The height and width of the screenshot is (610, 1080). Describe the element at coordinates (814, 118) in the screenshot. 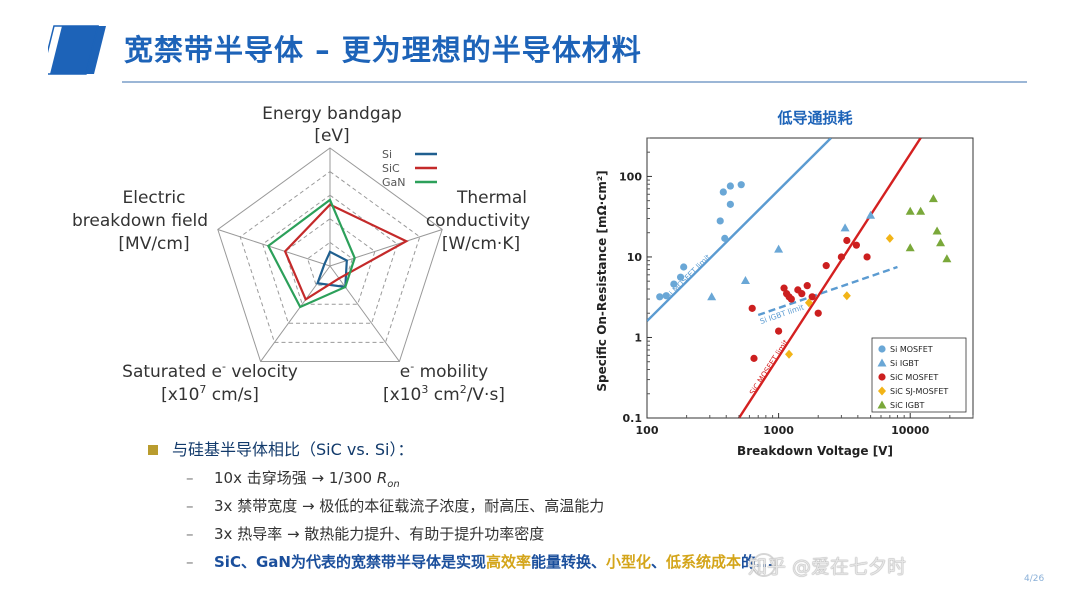

I see `chart-title: 低导通损耗` at that location.